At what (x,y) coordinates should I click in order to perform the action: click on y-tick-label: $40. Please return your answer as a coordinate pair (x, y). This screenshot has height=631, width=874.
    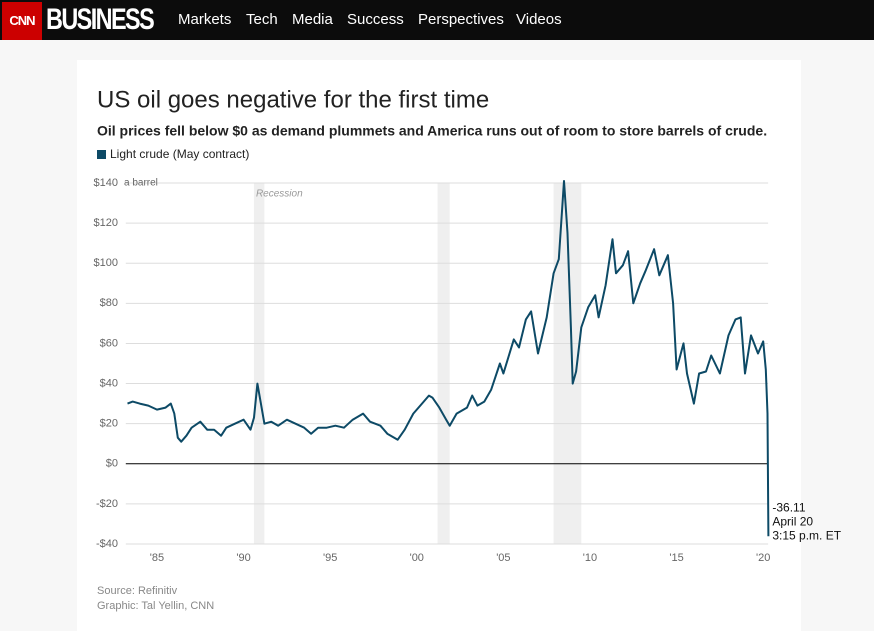
    Looking at the image, I should click on (109, 383).